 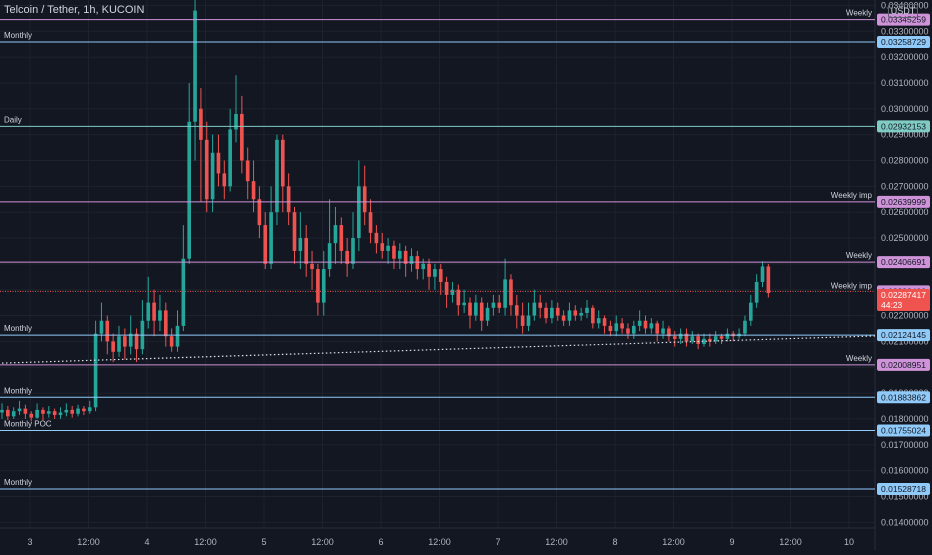 What do you see at coordinates (903, 126) in the screenshot?
I see `level-price-value: 0.02932153` at bounding box center [903, 126].